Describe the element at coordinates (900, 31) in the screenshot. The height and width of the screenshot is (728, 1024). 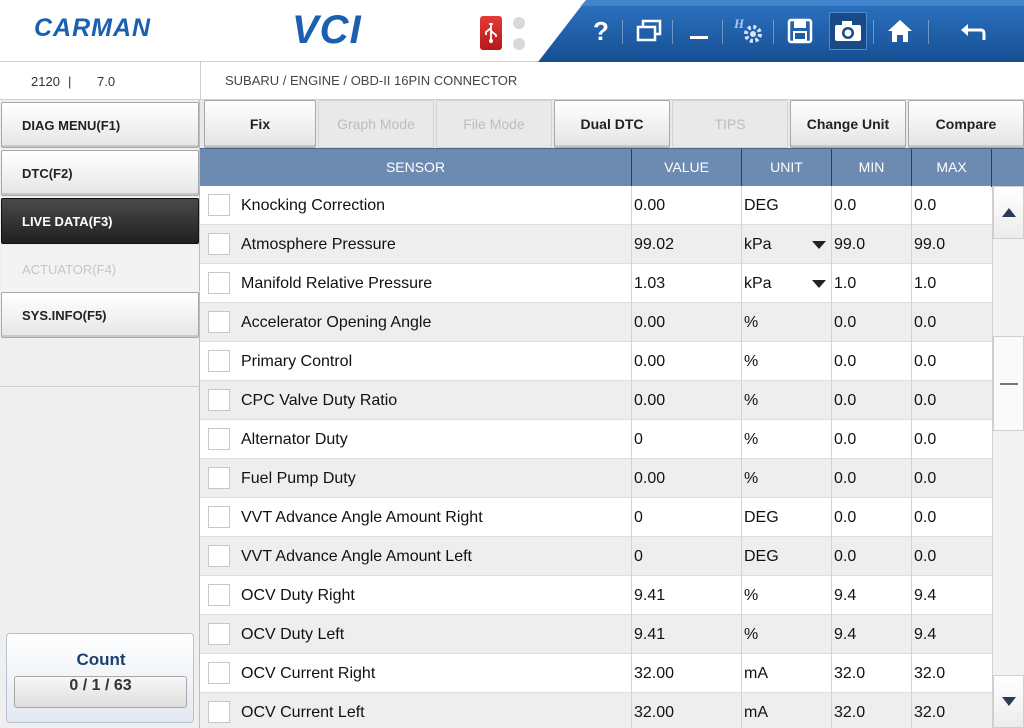
I see `home-button` at that location.